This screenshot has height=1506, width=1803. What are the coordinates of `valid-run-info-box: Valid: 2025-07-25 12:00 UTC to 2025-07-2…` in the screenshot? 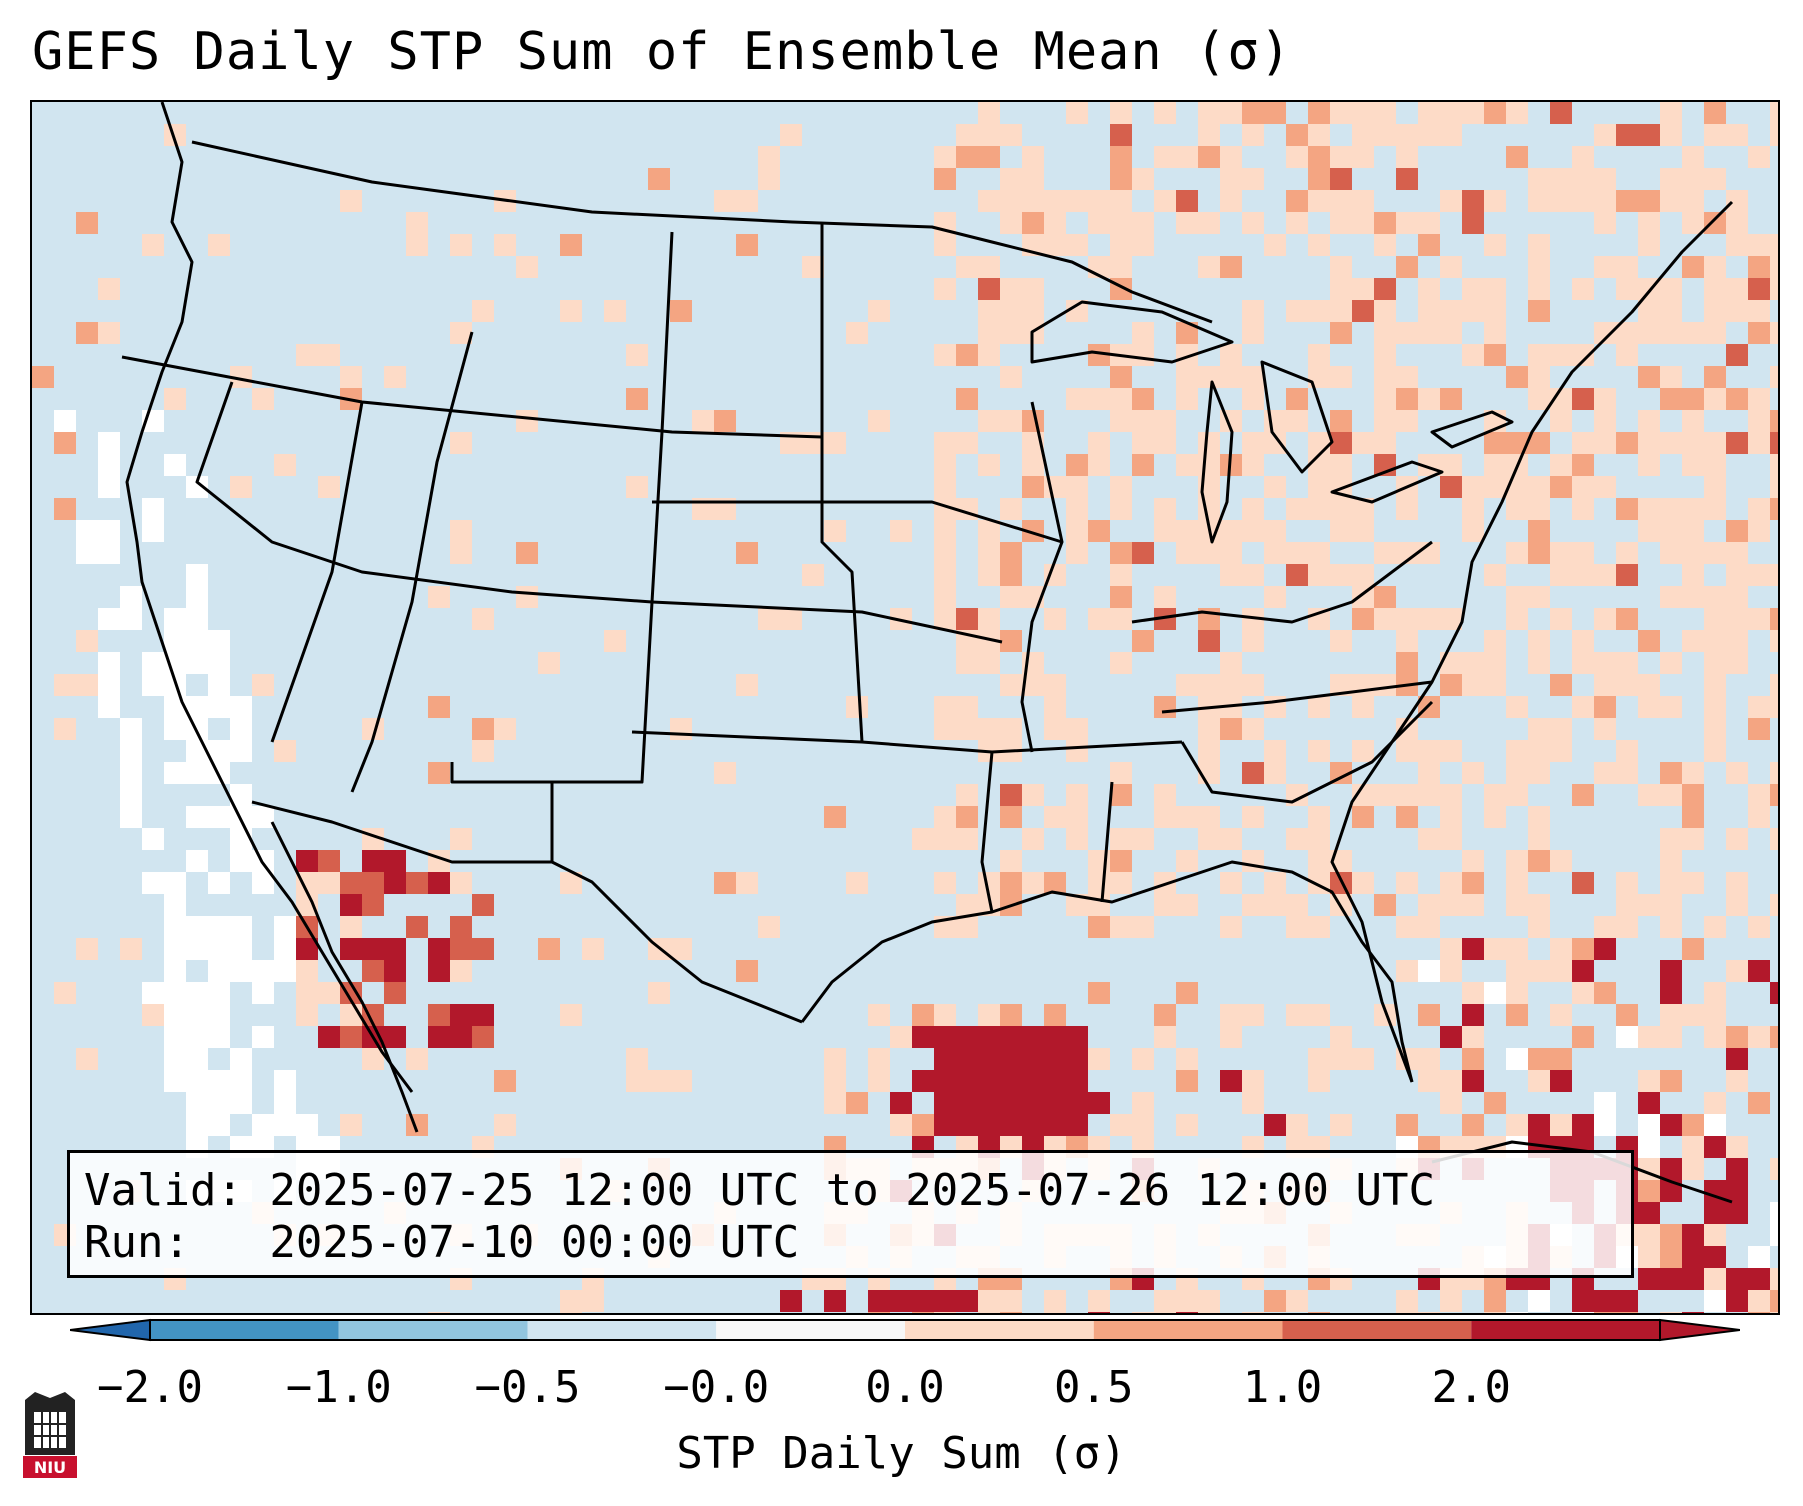 It's located at (850, 1214).